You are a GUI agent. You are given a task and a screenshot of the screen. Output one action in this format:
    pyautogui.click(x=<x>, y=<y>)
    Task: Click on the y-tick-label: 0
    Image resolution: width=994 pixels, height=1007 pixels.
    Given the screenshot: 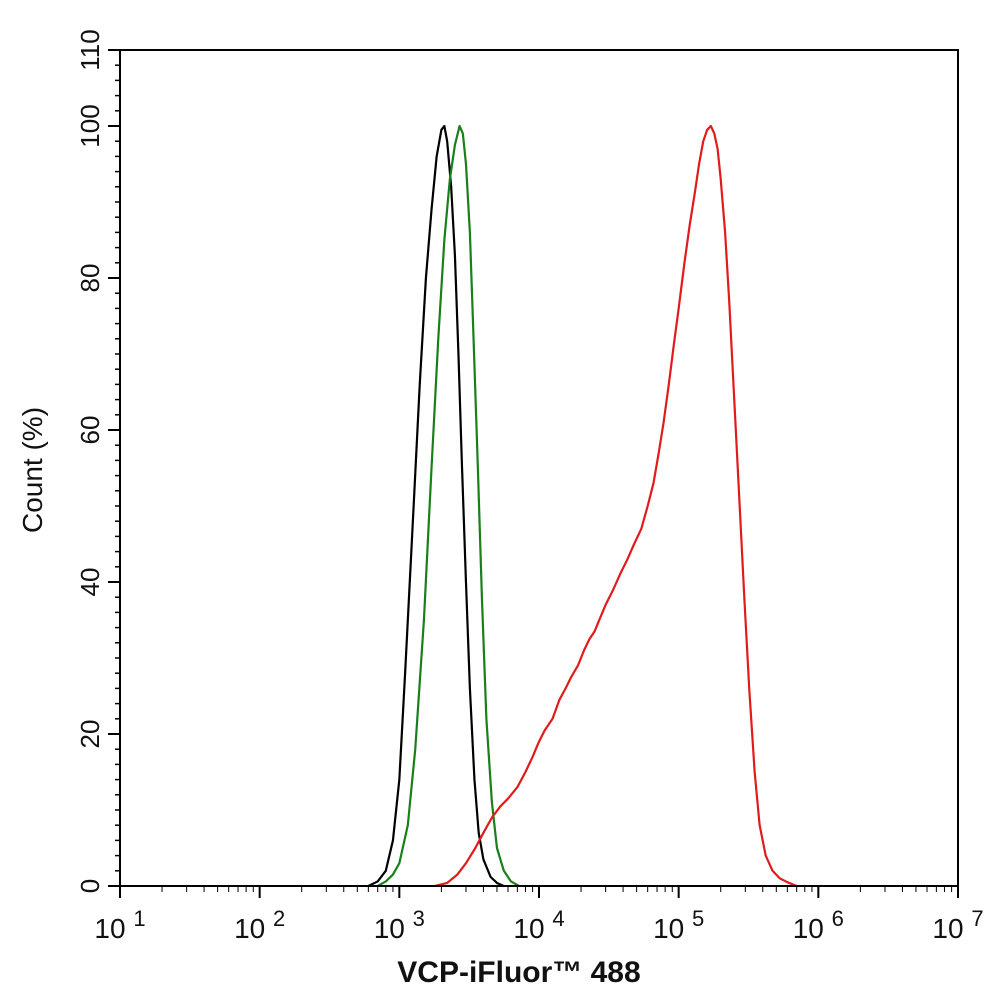 What is the action you would take?
    pyautogui.click(x=90, y=886)
    